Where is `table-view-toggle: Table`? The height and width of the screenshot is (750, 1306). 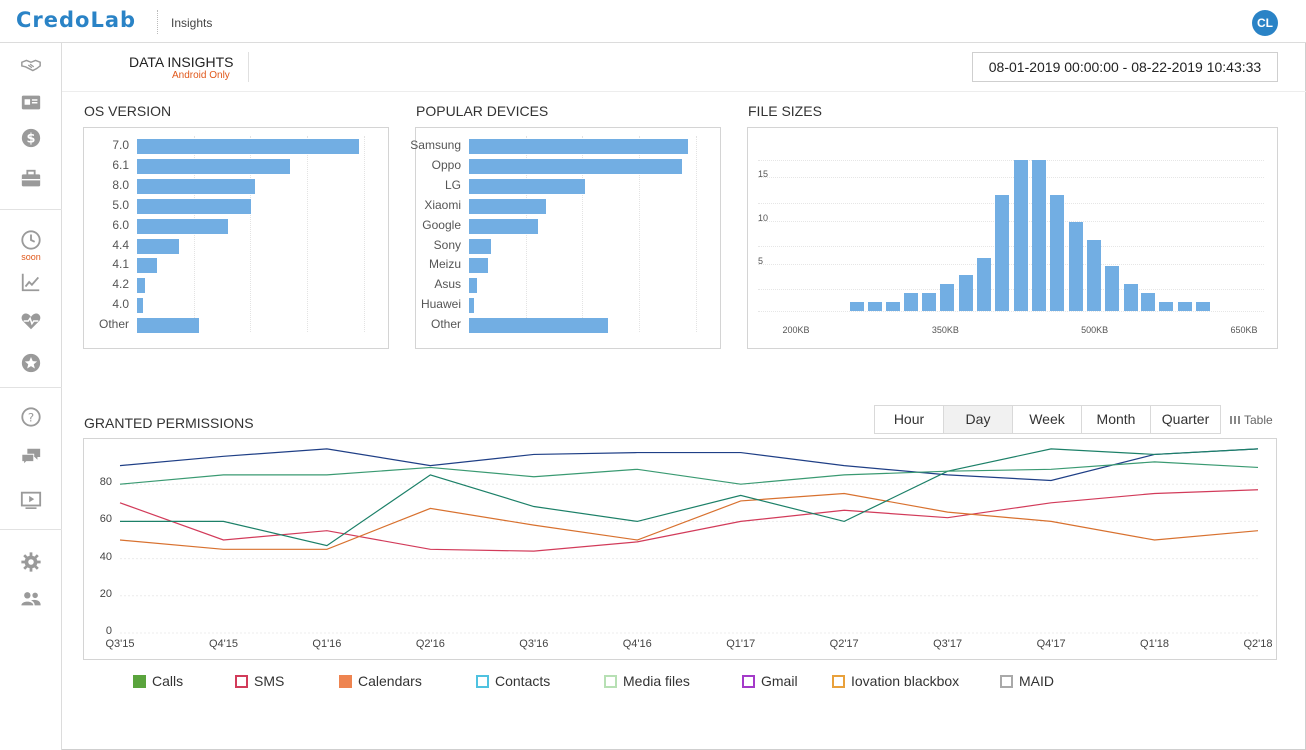 table-view-toggle: Table is located at coordinates (1251, 420).